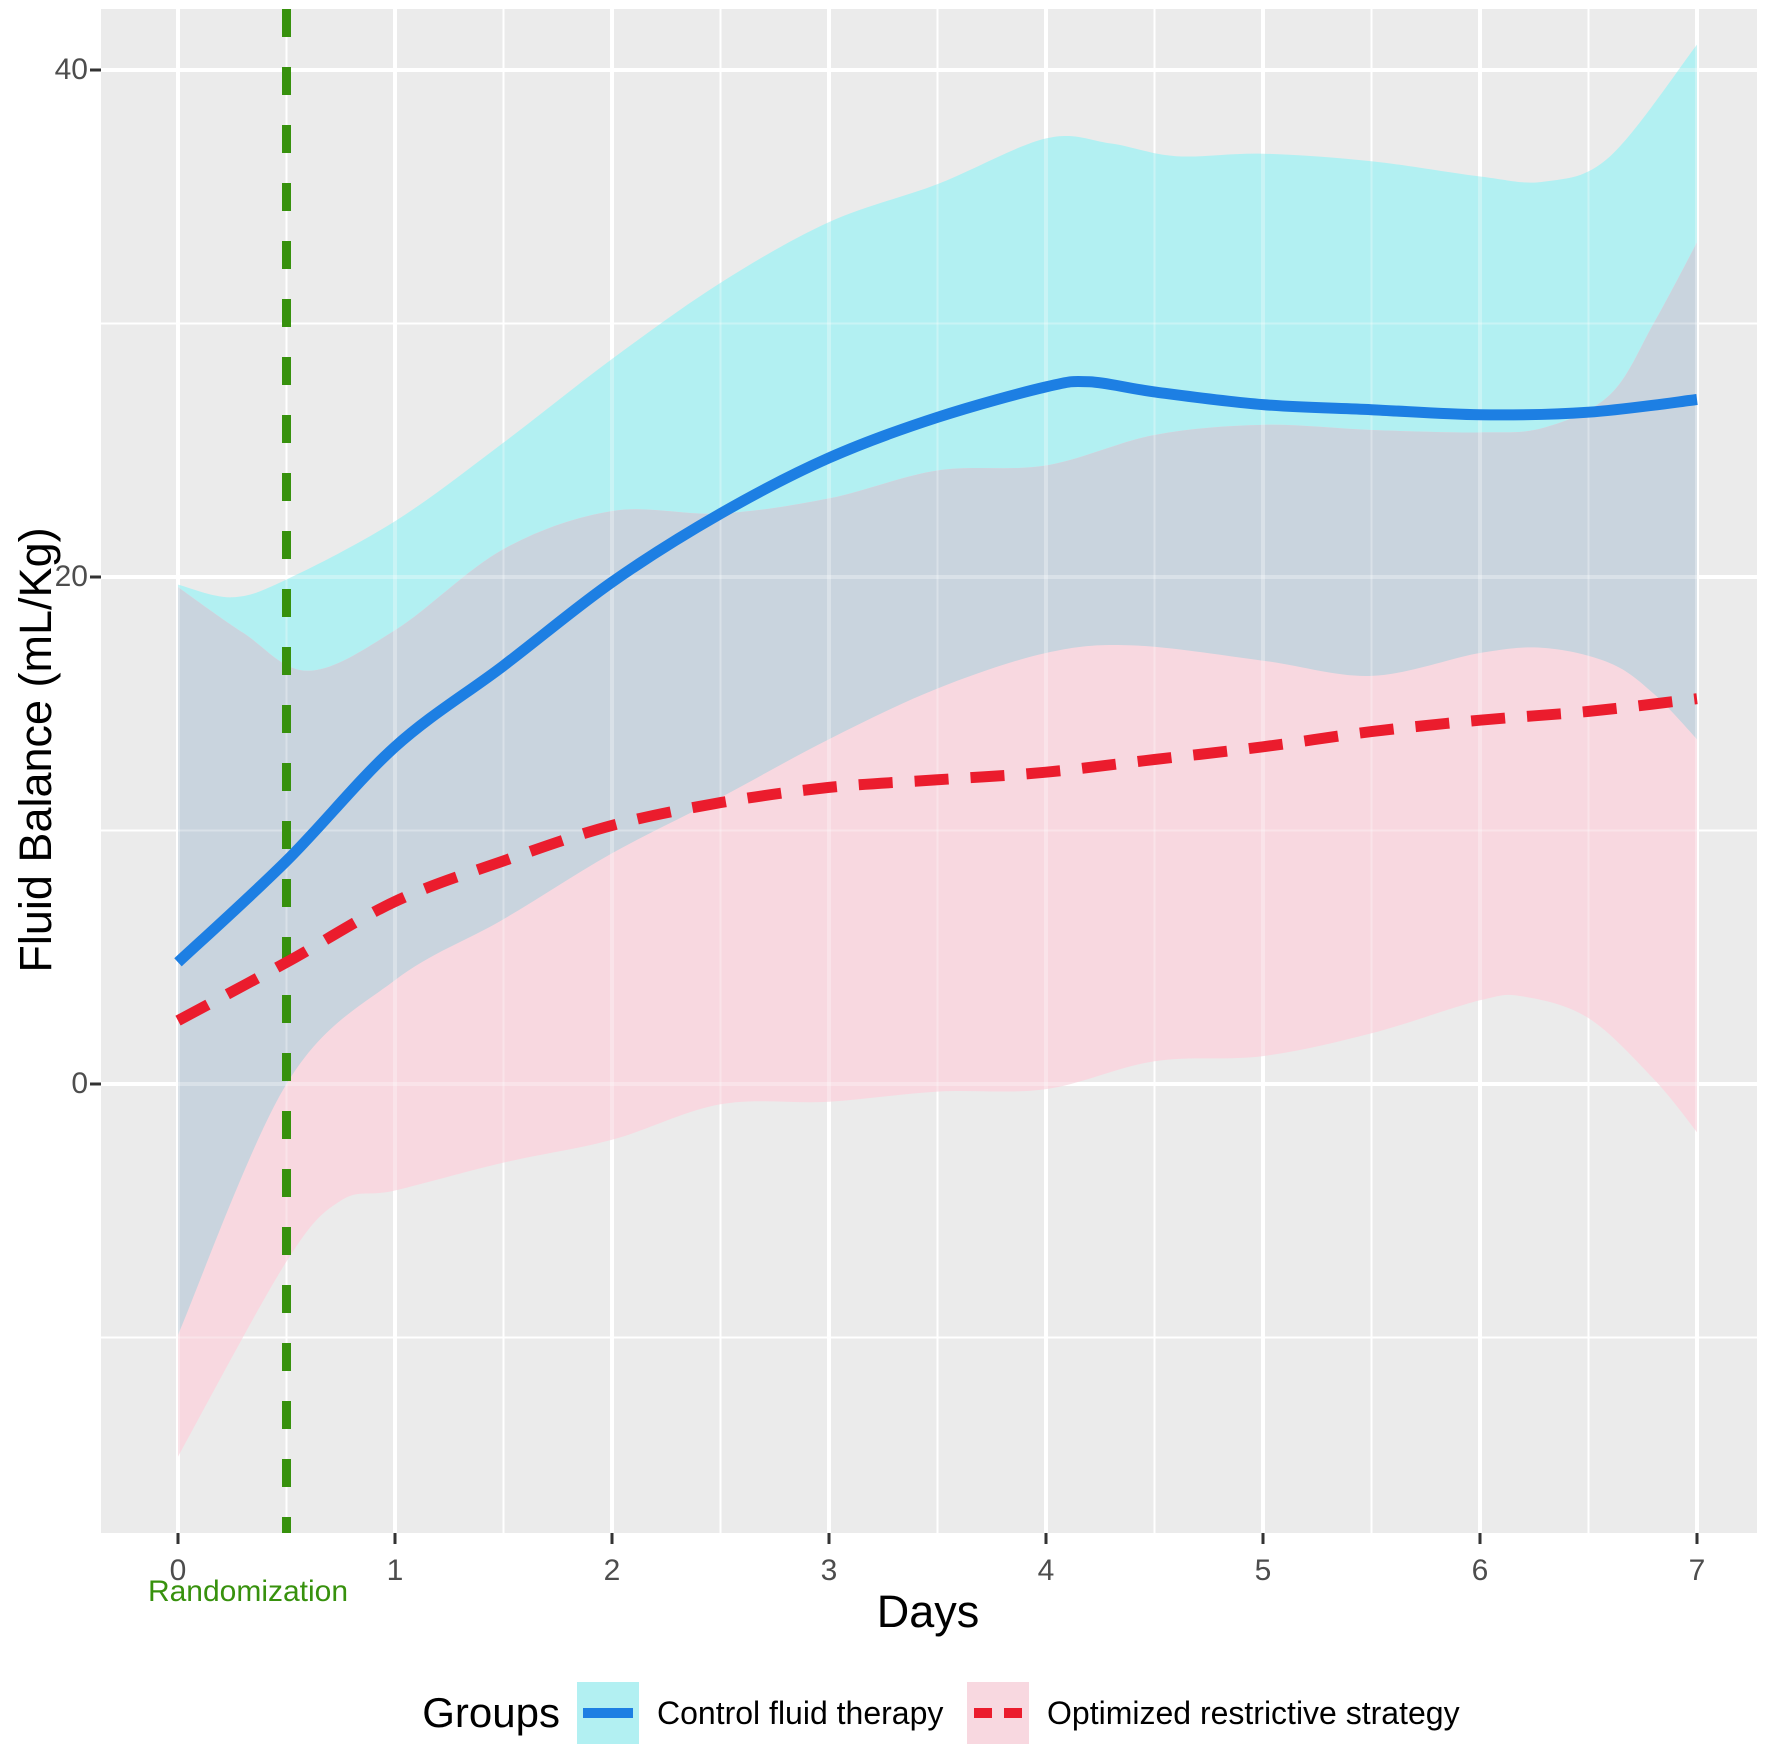 This screenshot has height=1752, width=1770. Describe the element at coordinates (491, 1712) in the screenshot. I see `legend-title: Groups` at that location.